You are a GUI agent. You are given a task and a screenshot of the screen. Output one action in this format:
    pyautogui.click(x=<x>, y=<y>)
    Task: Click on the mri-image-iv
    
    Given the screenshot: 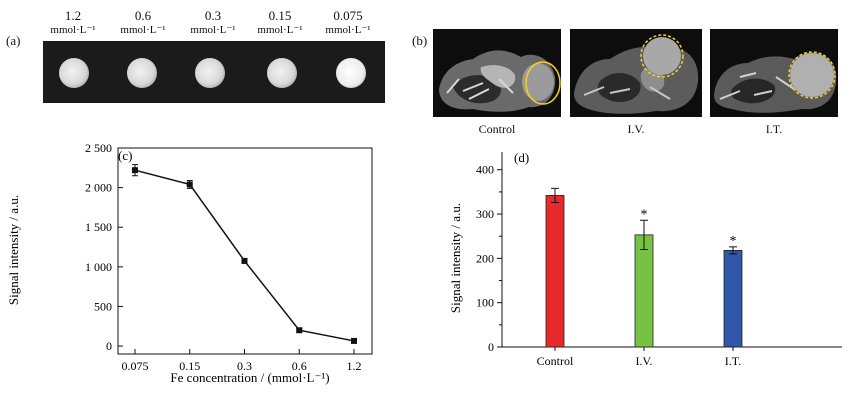 What is the action you would take?
    pyautogui.click(x=636, y=73)
    